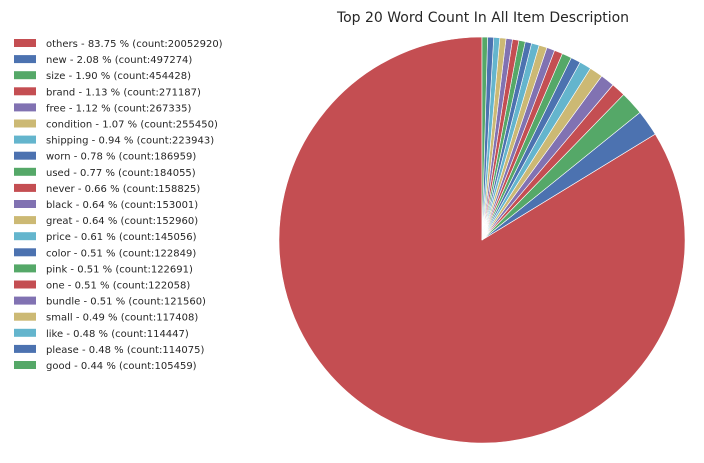  What do you see at coordinates (121, 157) in the screenshot?
I see `legend-label-7: worn - 0.78 % (count:186959)` at bounding box center [121, 157].